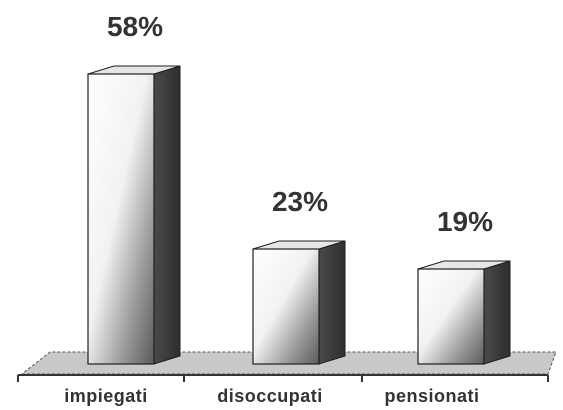 Image resolution: width=563 pixels, height=410 pixels. I want to click on bar-impiegati, so click(134, 215).